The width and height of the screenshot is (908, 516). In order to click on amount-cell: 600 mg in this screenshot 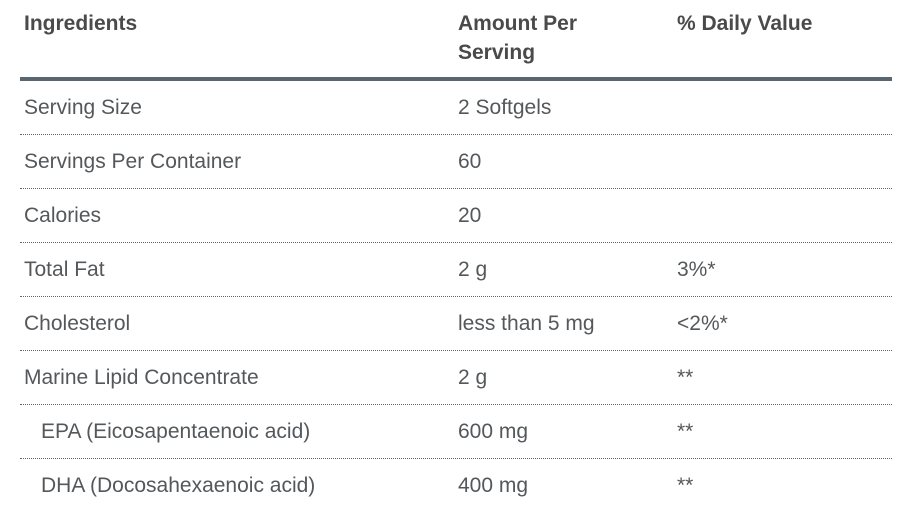, I will do `click(493, 431)`.